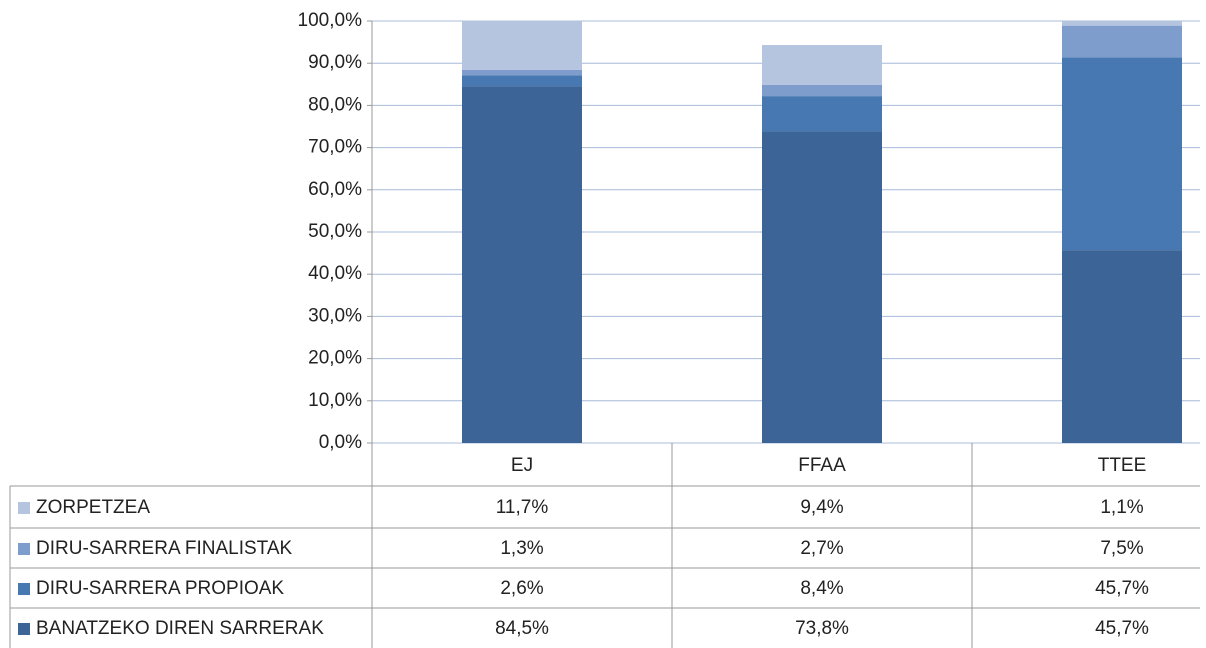  I want to click on table-value: 2,7%, so click(821, 548).